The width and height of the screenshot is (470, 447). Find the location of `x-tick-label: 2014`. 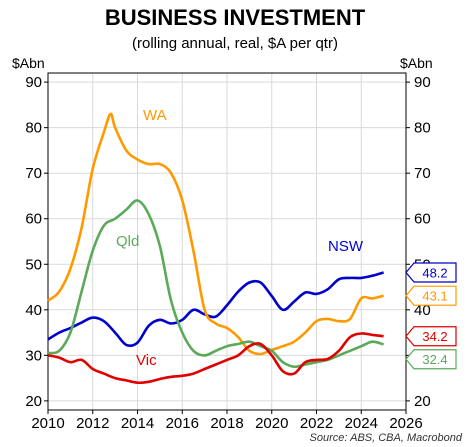

x-tick-label: 2014 is located at coordinates (137, 423).